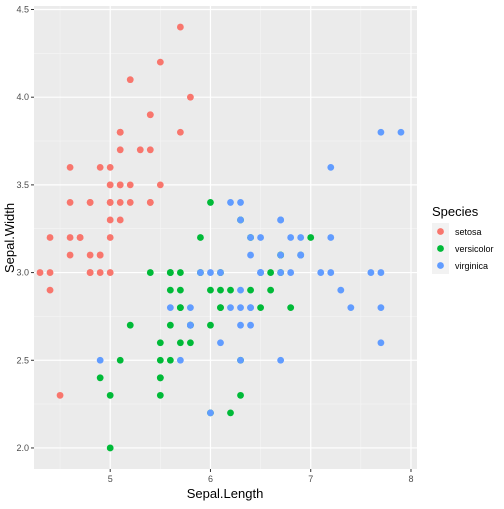  What do you see at coordinates (9, 238) in the screenshot?
I see `y-axis-label: Sepal.Width` at bounding box center [9, 238].